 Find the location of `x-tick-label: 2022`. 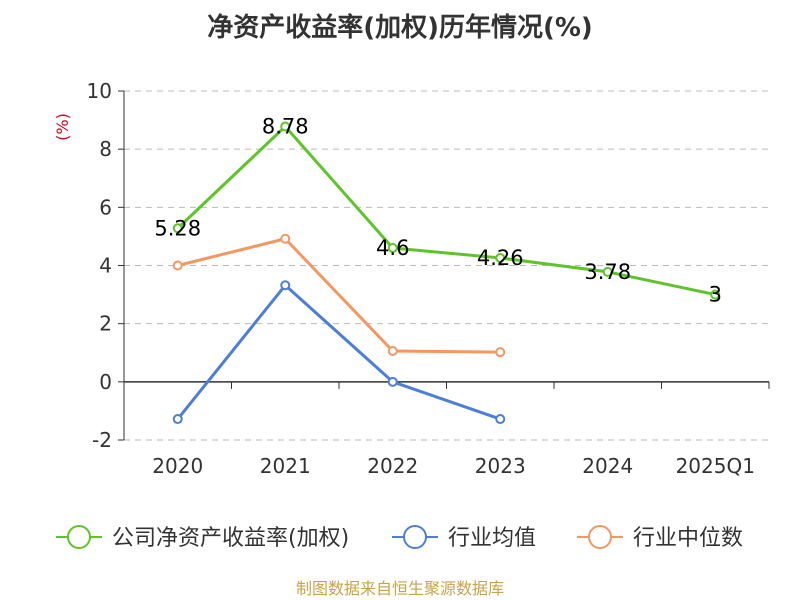

x-tick-label: 2022 is located at coordinates (392, 466).